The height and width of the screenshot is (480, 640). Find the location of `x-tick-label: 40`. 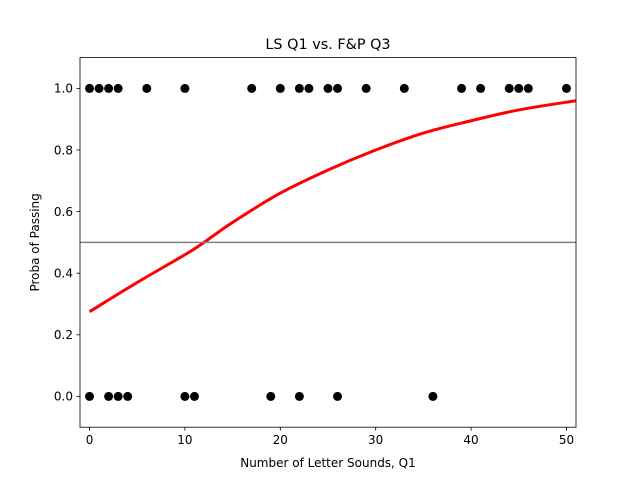

x-tick-label: 40 is located at coordinates (470, 440).